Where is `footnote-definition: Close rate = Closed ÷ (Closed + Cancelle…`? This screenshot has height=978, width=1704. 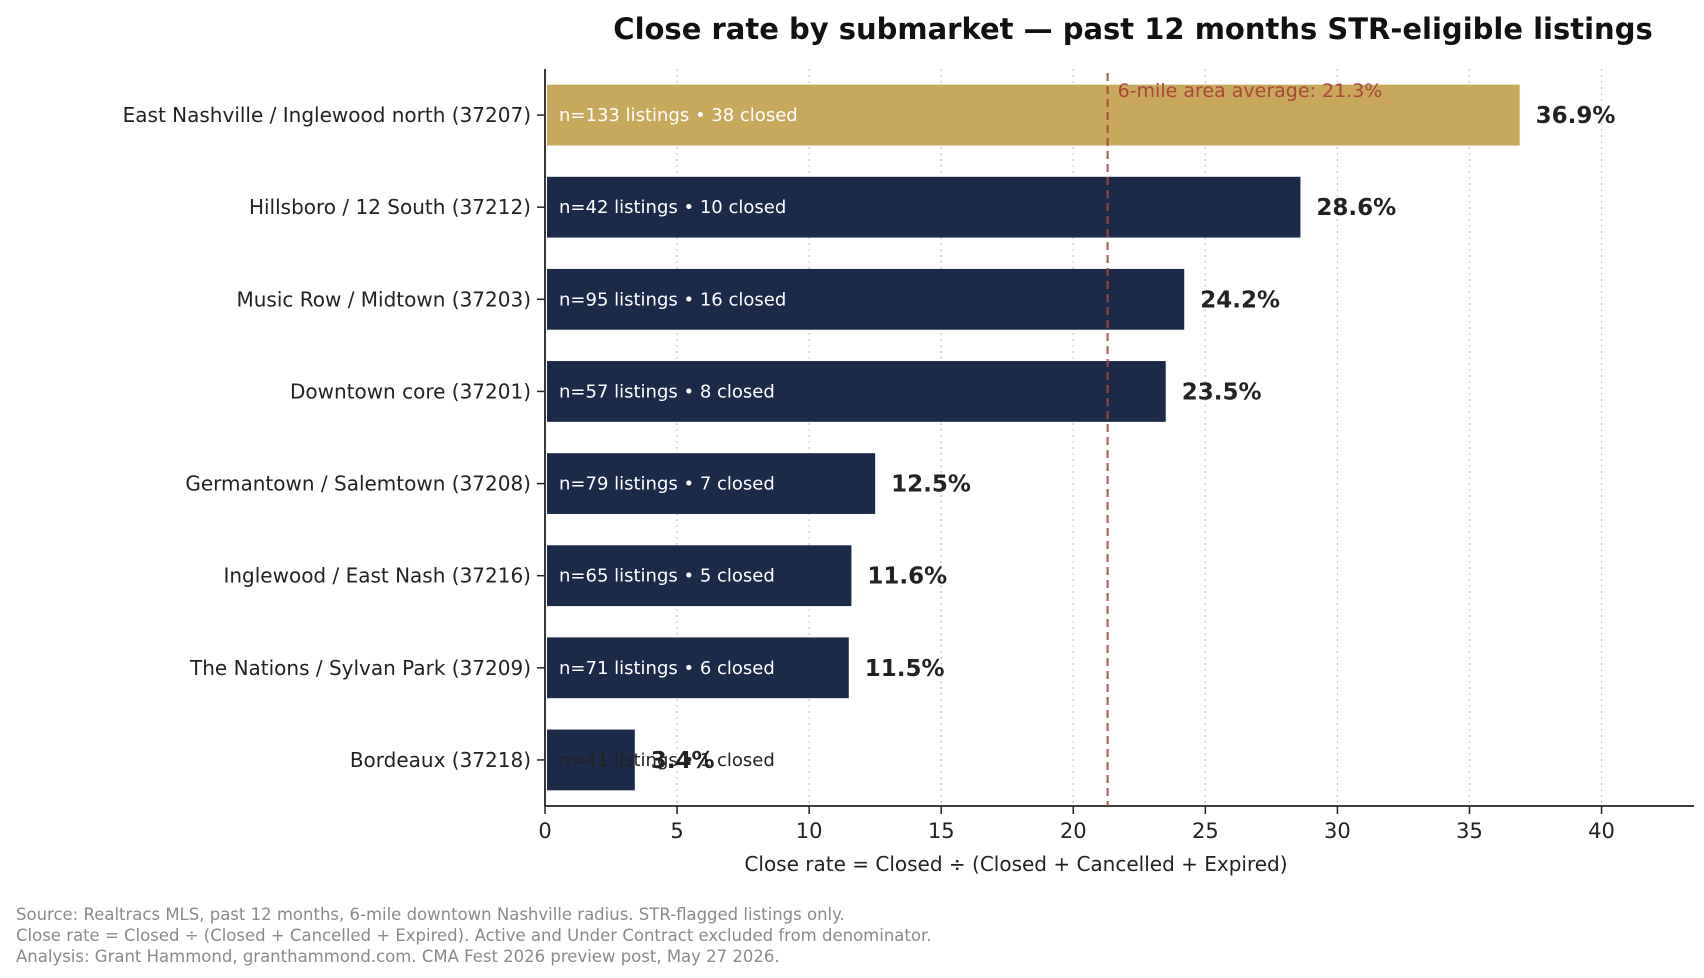 footnote-definition: Close rate = Closed ÷ (Closed + Cancelle… is located at coordinates (473, 935).